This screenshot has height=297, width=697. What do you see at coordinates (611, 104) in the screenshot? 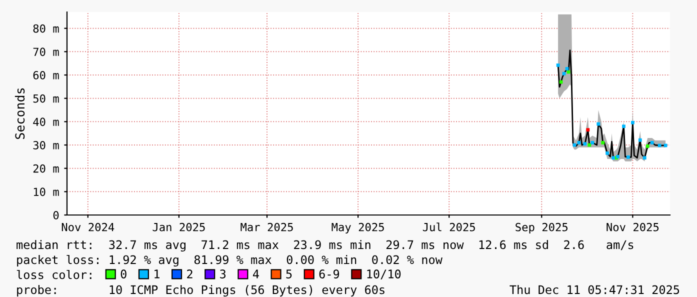
I see `line-series` at bounding box center [611, 104].